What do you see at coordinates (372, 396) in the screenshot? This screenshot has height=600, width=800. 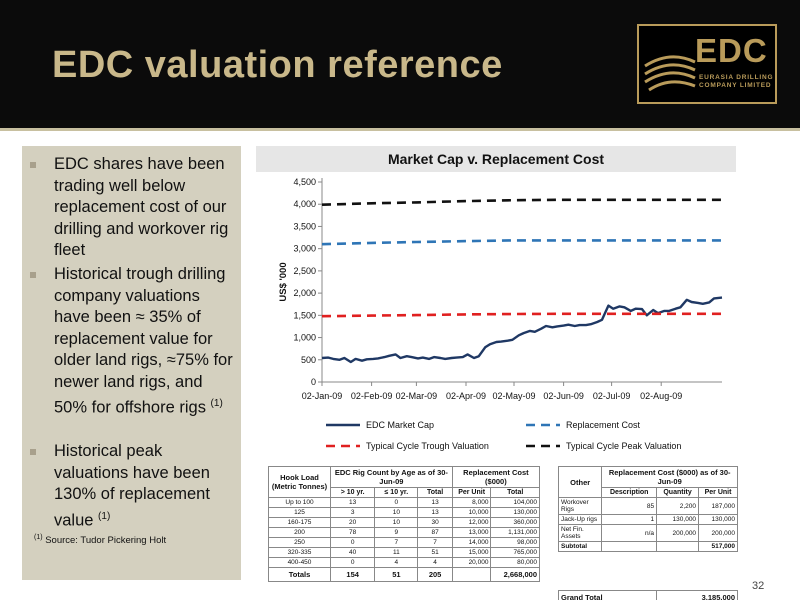 I see `x-tick-label: 02-Feb-09` at bounding box center [372, 396].